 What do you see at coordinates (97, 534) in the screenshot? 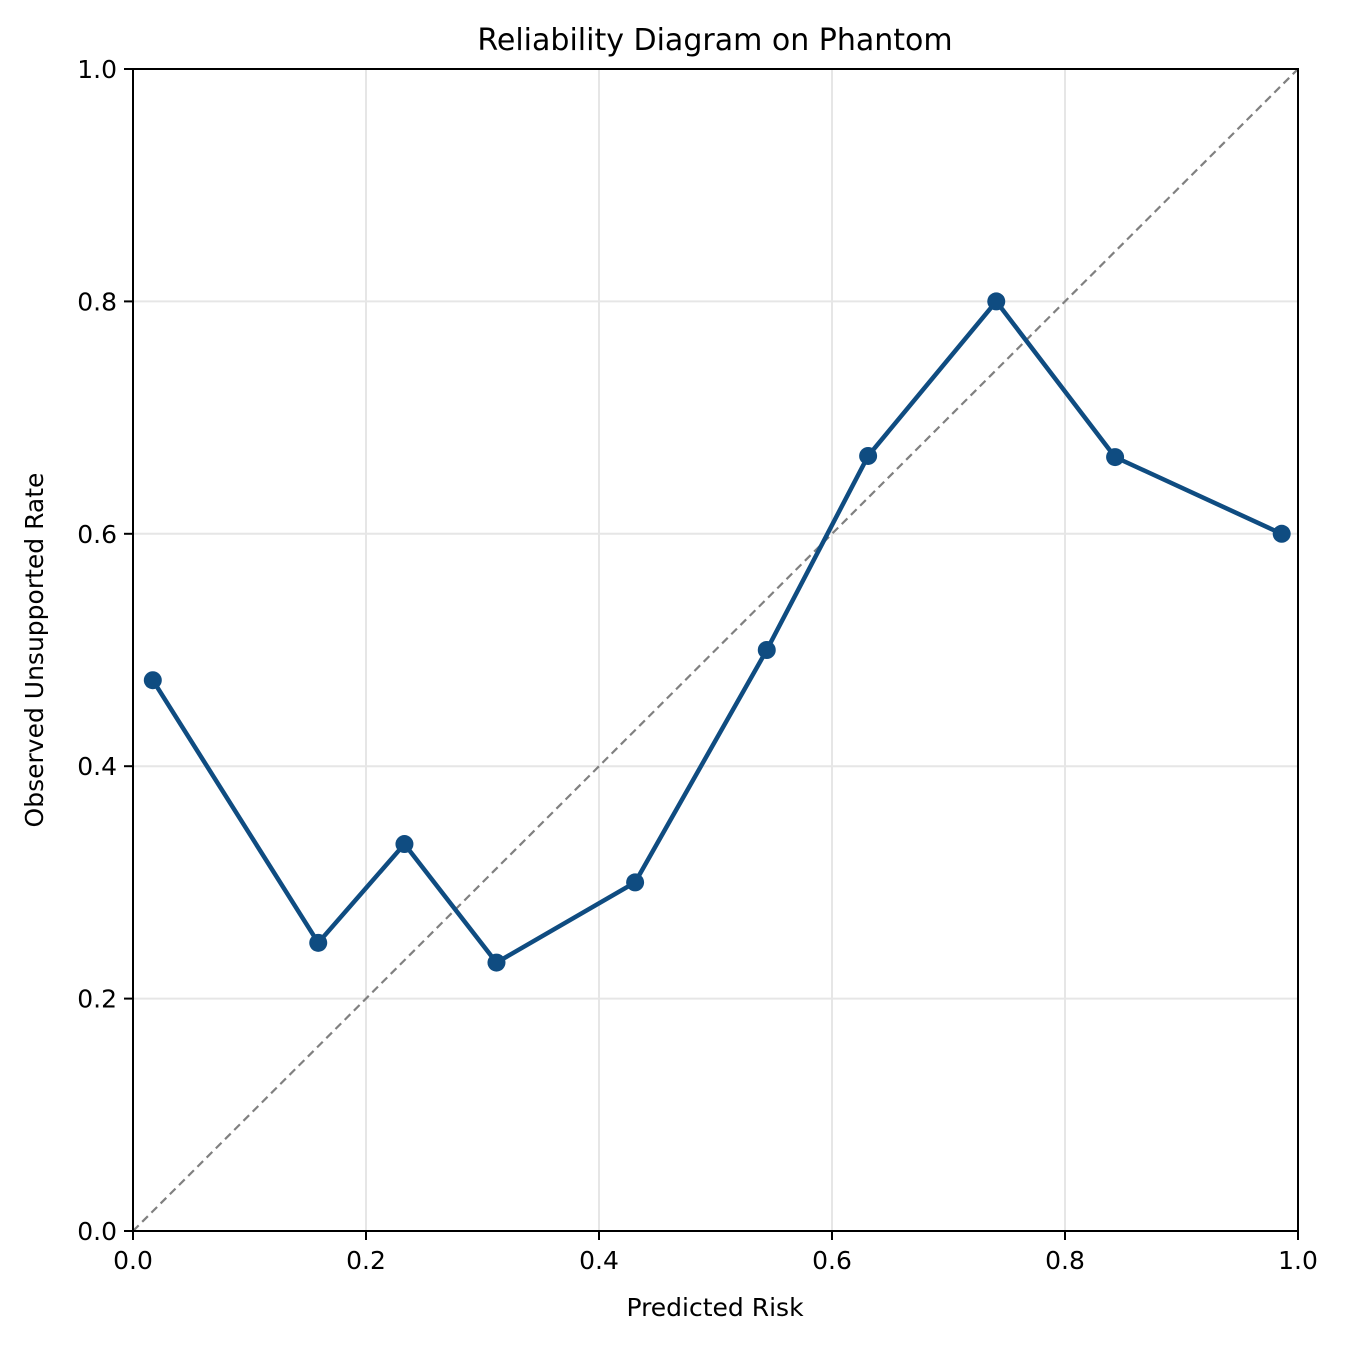
I see `y-tick-label-3: 0.6` at bounding box center [97, 534].